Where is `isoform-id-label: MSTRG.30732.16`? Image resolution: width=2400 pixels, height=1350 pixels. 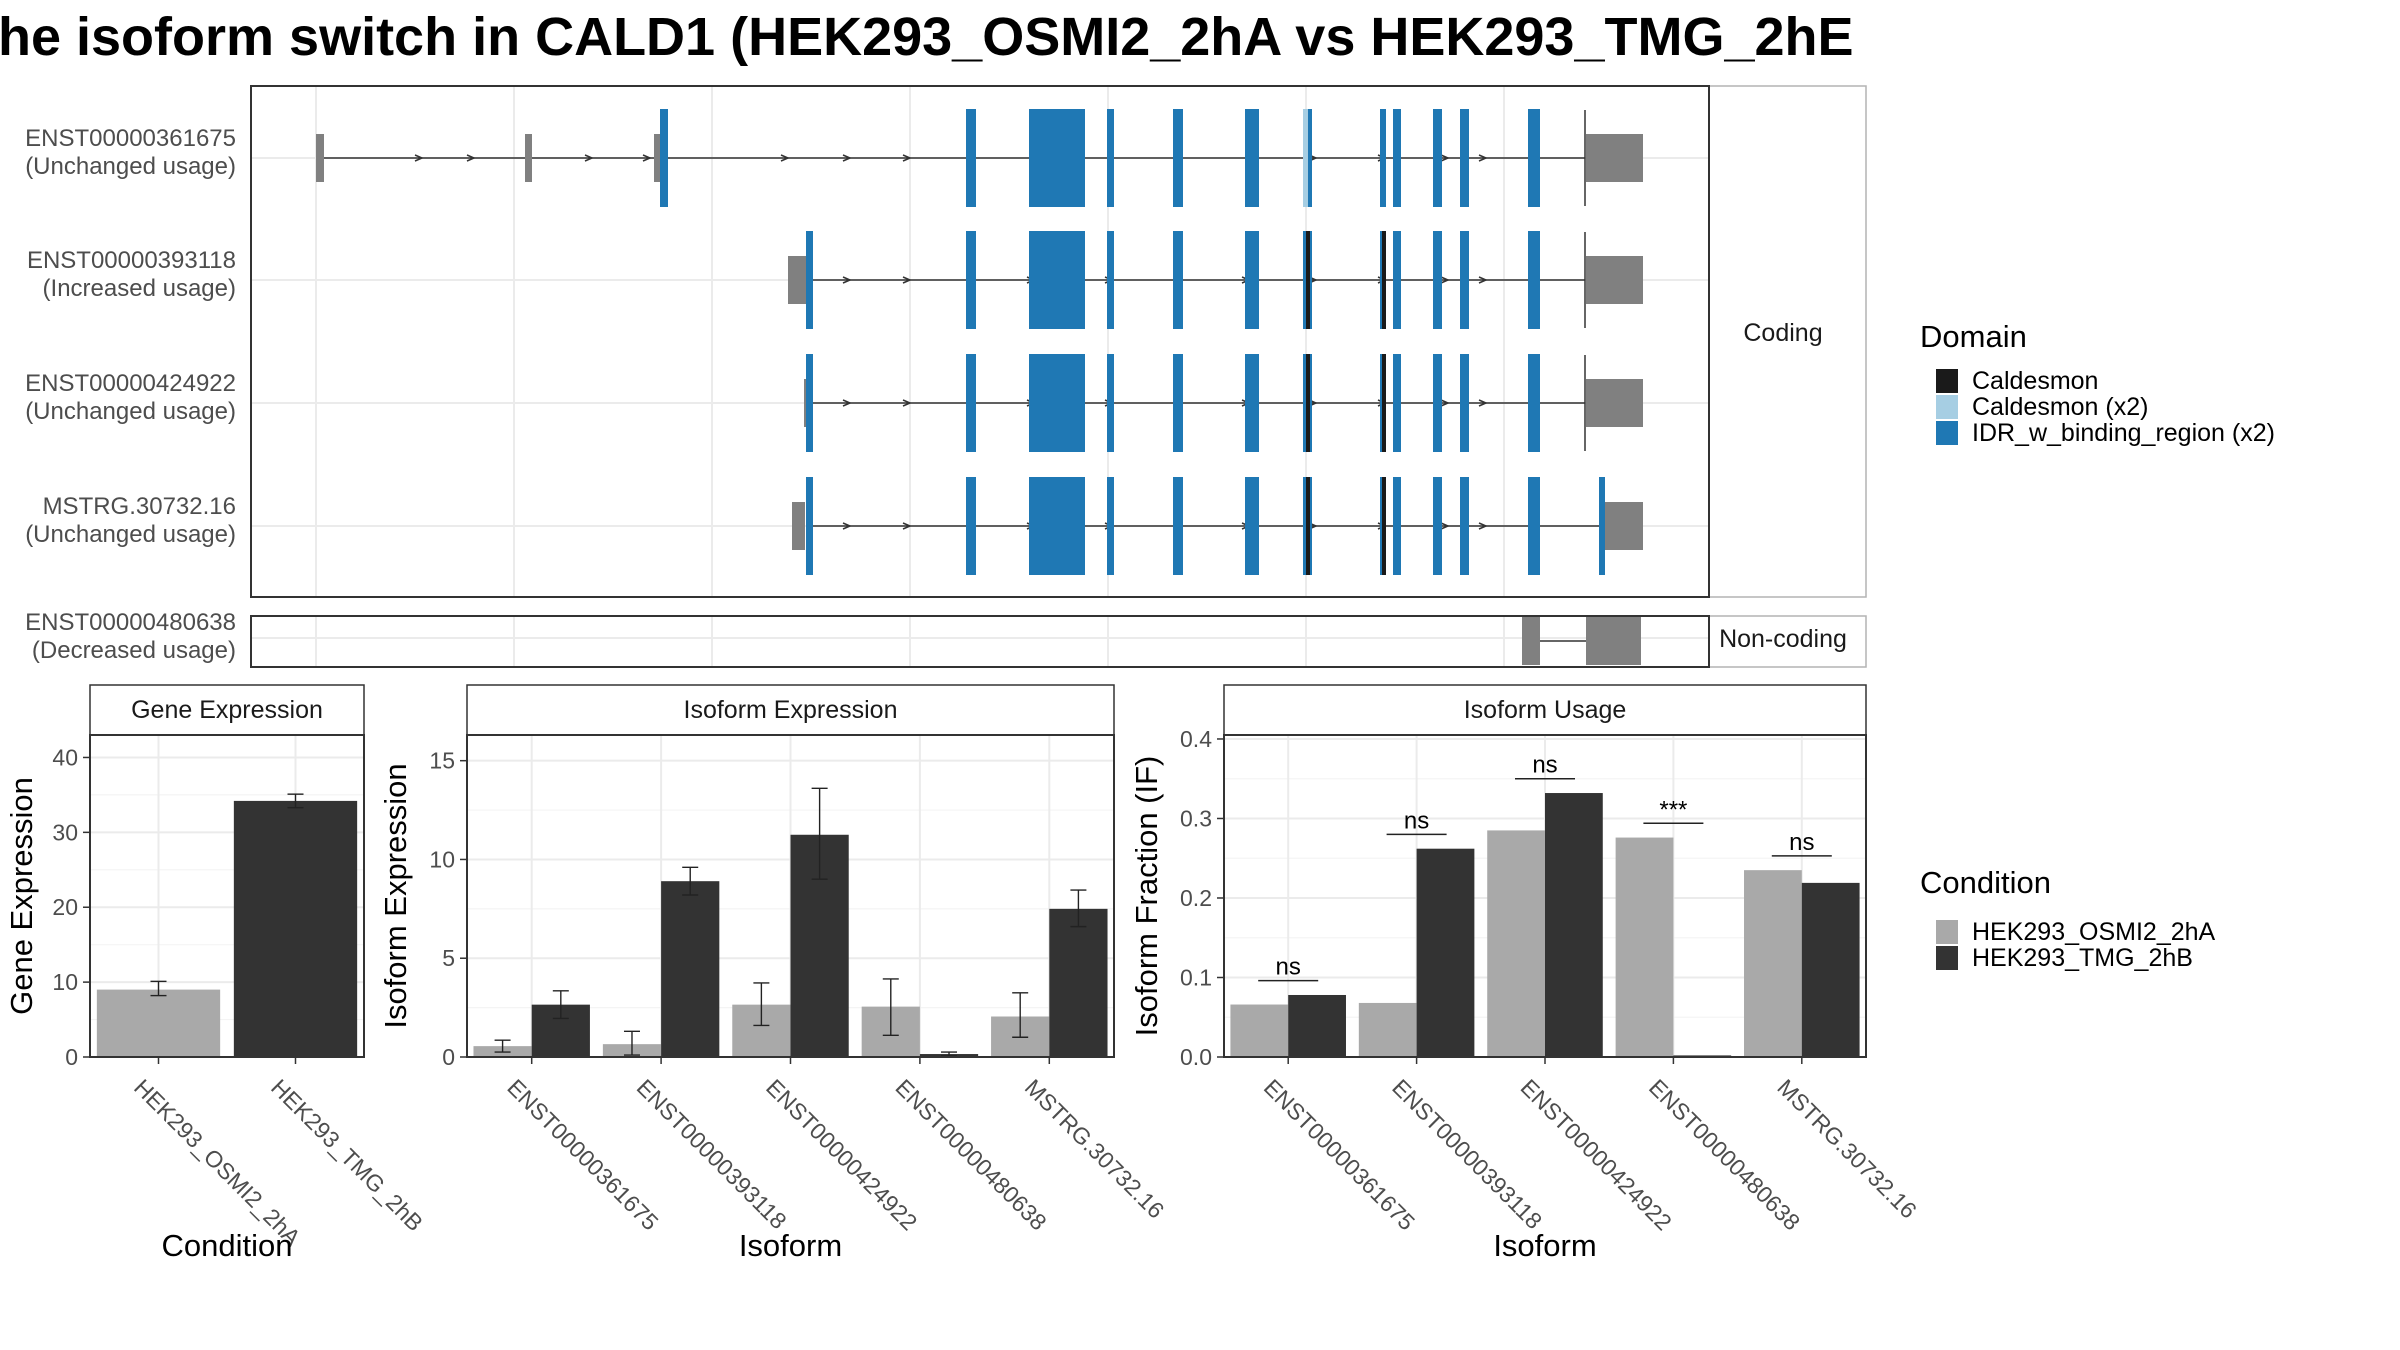 isoform-id-label: MSTRG.30732.16 is located at coordinates (139, 506).